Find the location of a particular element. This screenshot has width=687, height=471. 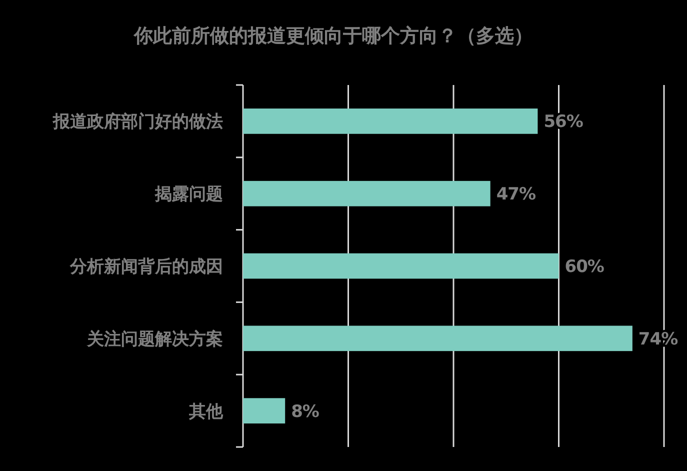

data-label: 8% is located at coordinates (305, 412).